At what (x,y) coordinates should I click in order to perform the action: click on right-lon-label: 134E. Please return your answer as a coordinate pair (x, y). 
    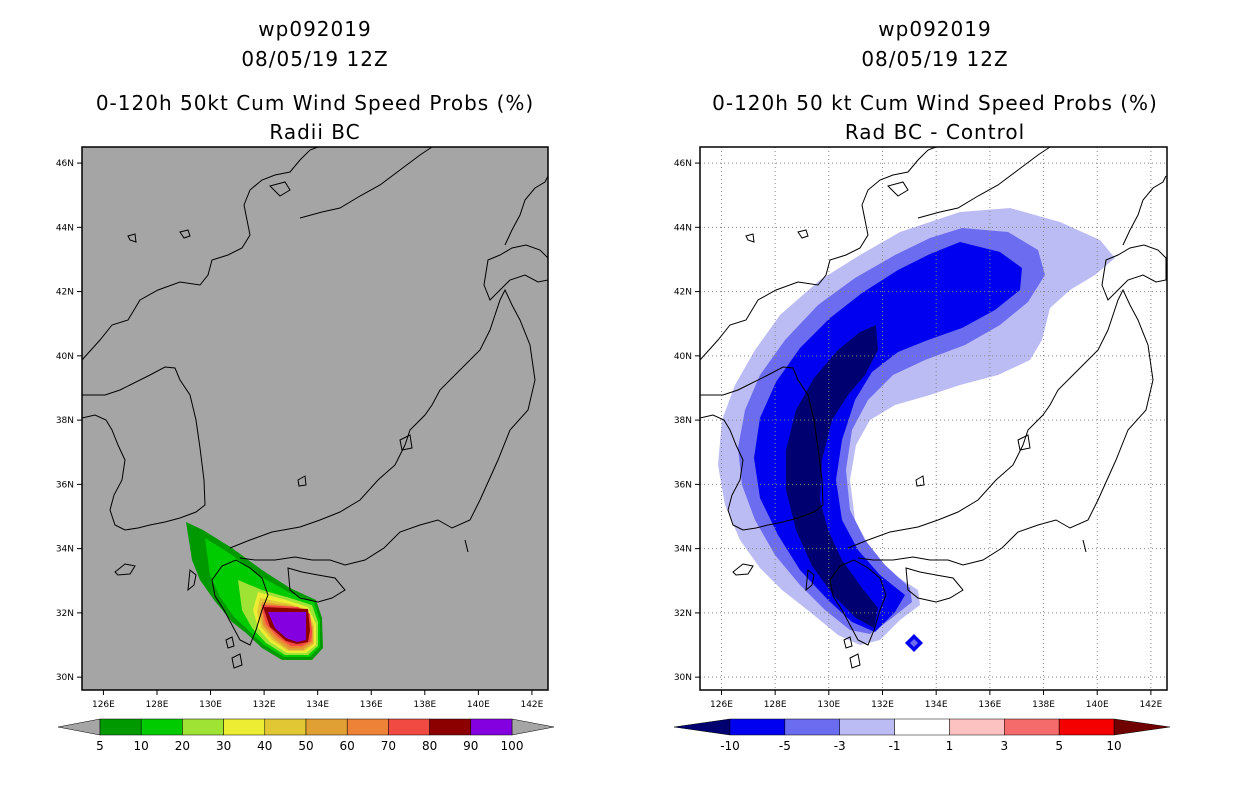
    Looking at the image, I should click on (936, 705).